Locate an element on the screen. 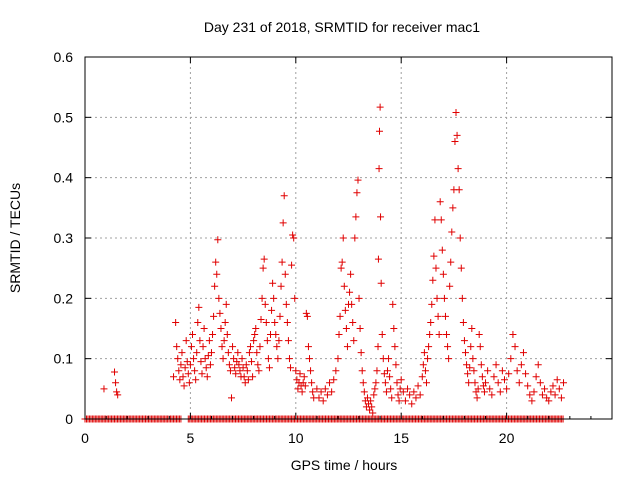  x-axis-label: GPS time / hours is located at coordinates (344, 465).